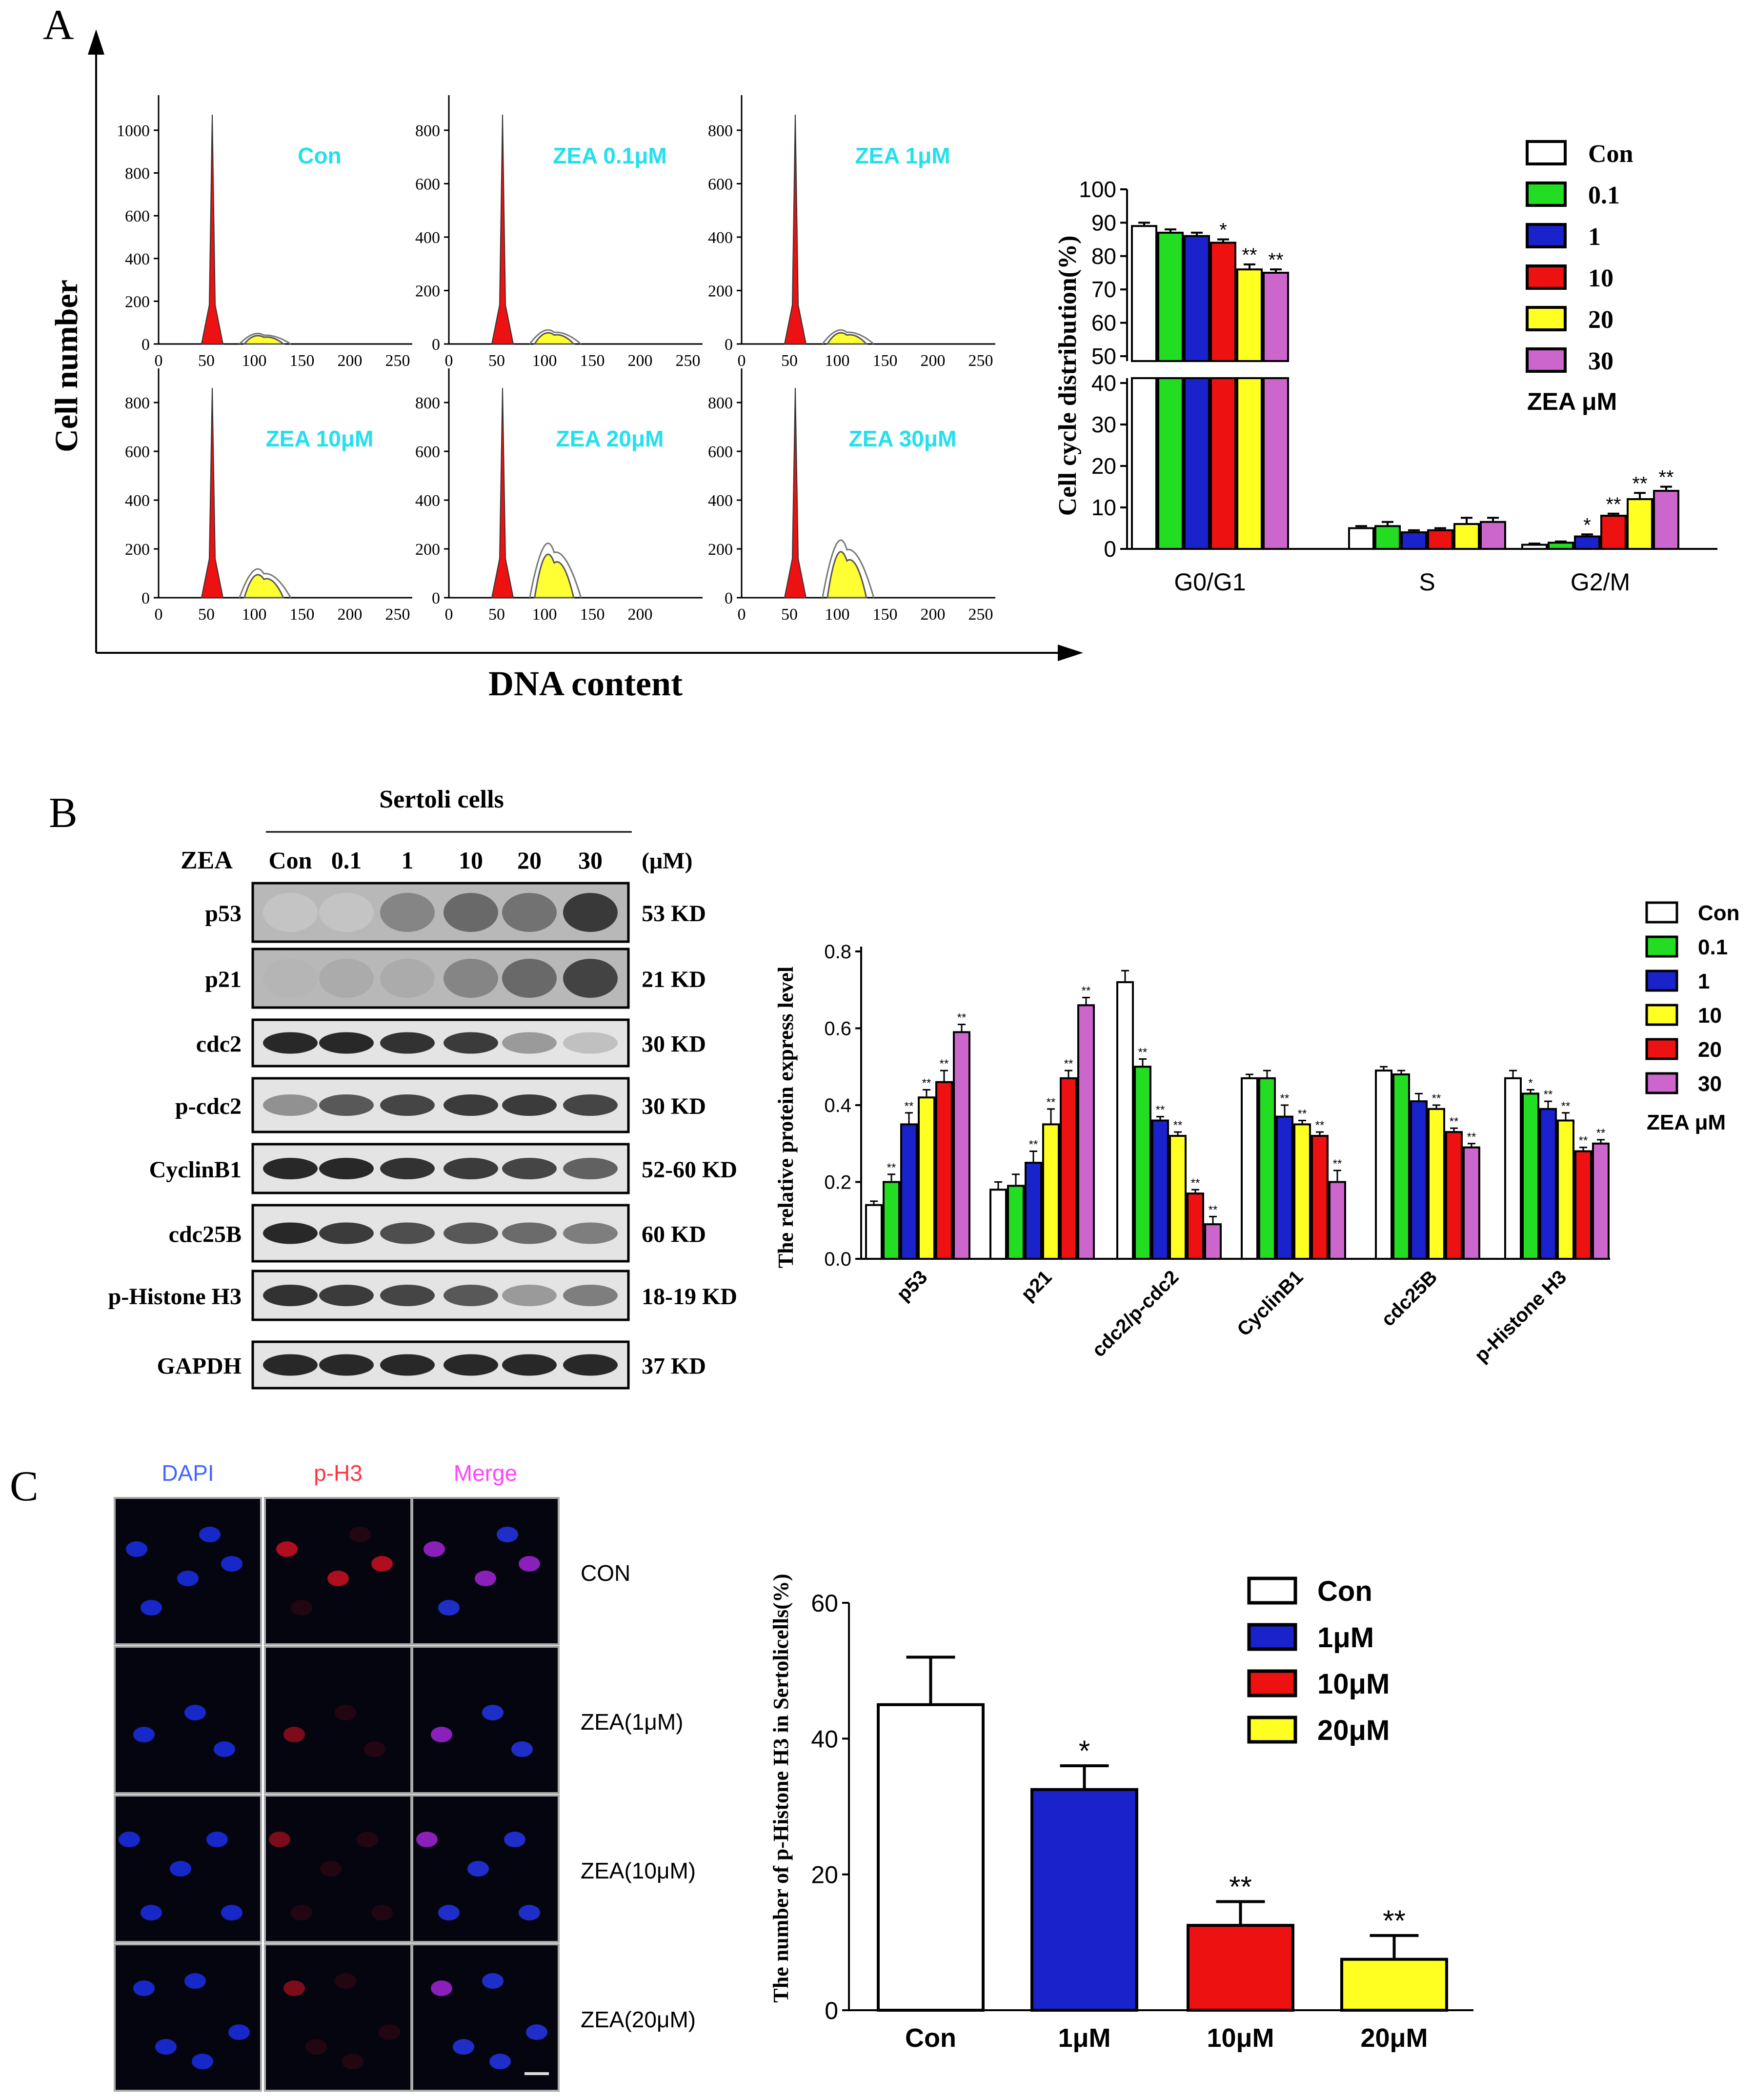 This screenshot has height=2100, width=1754. What do you see at coordinates (1103, 466) in the screenshot?
I see `ytick-label: 20` at bounding box center [1103, 466].